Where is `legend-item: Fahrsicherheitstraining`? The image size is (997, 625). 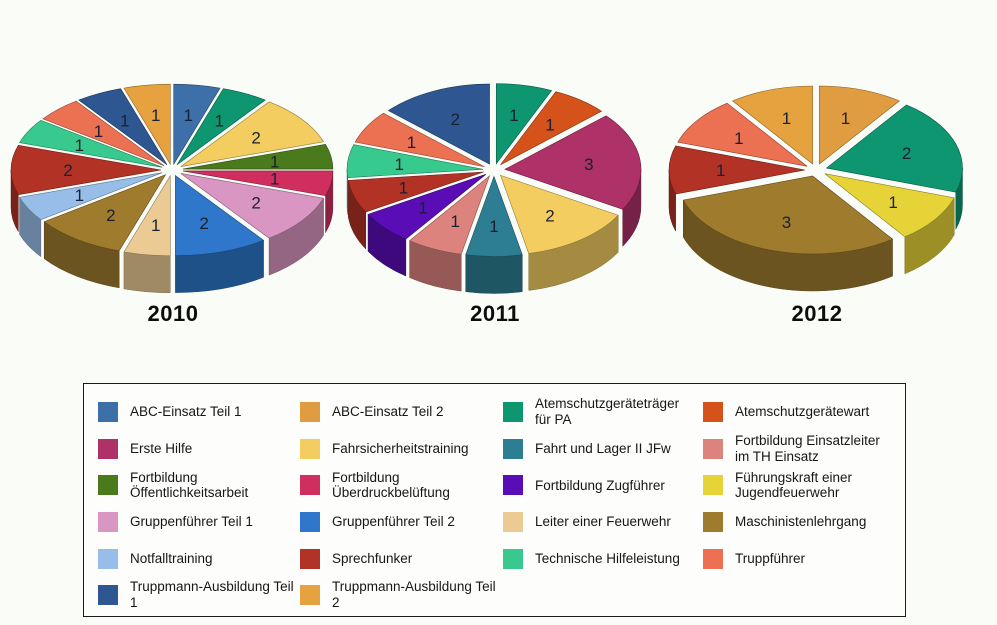 legend-item: Fahrsicherheitstraining is located at coordinates (401, 449).